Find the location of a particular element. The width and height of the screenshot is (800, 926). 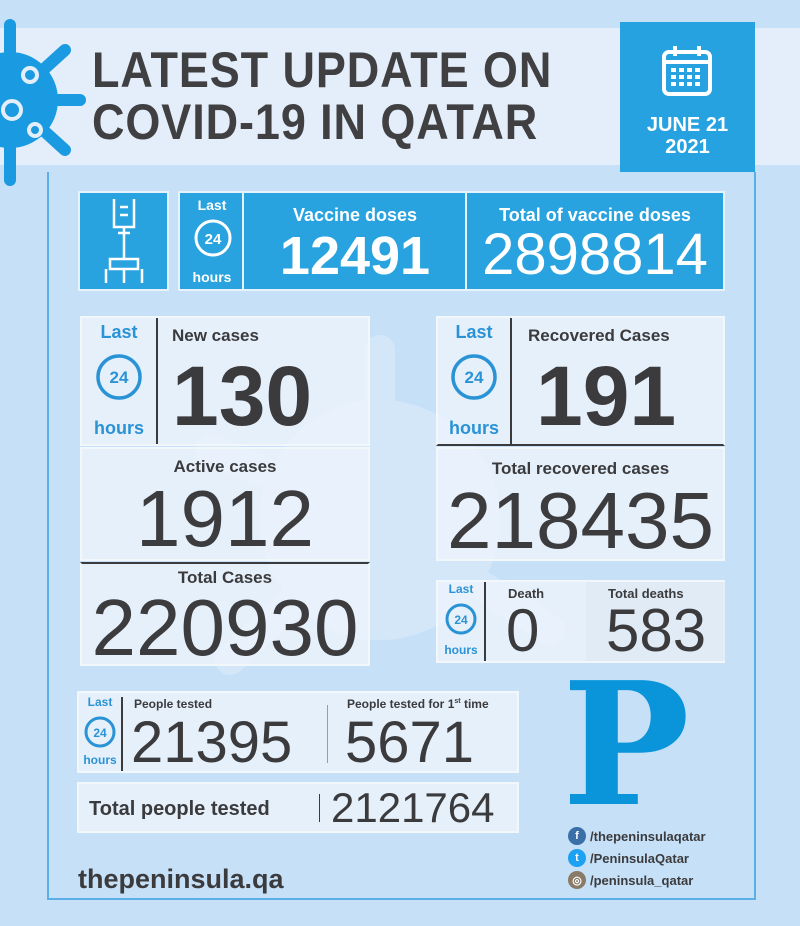

people-tested-value: 21395 is located at coordinates (212, 742).